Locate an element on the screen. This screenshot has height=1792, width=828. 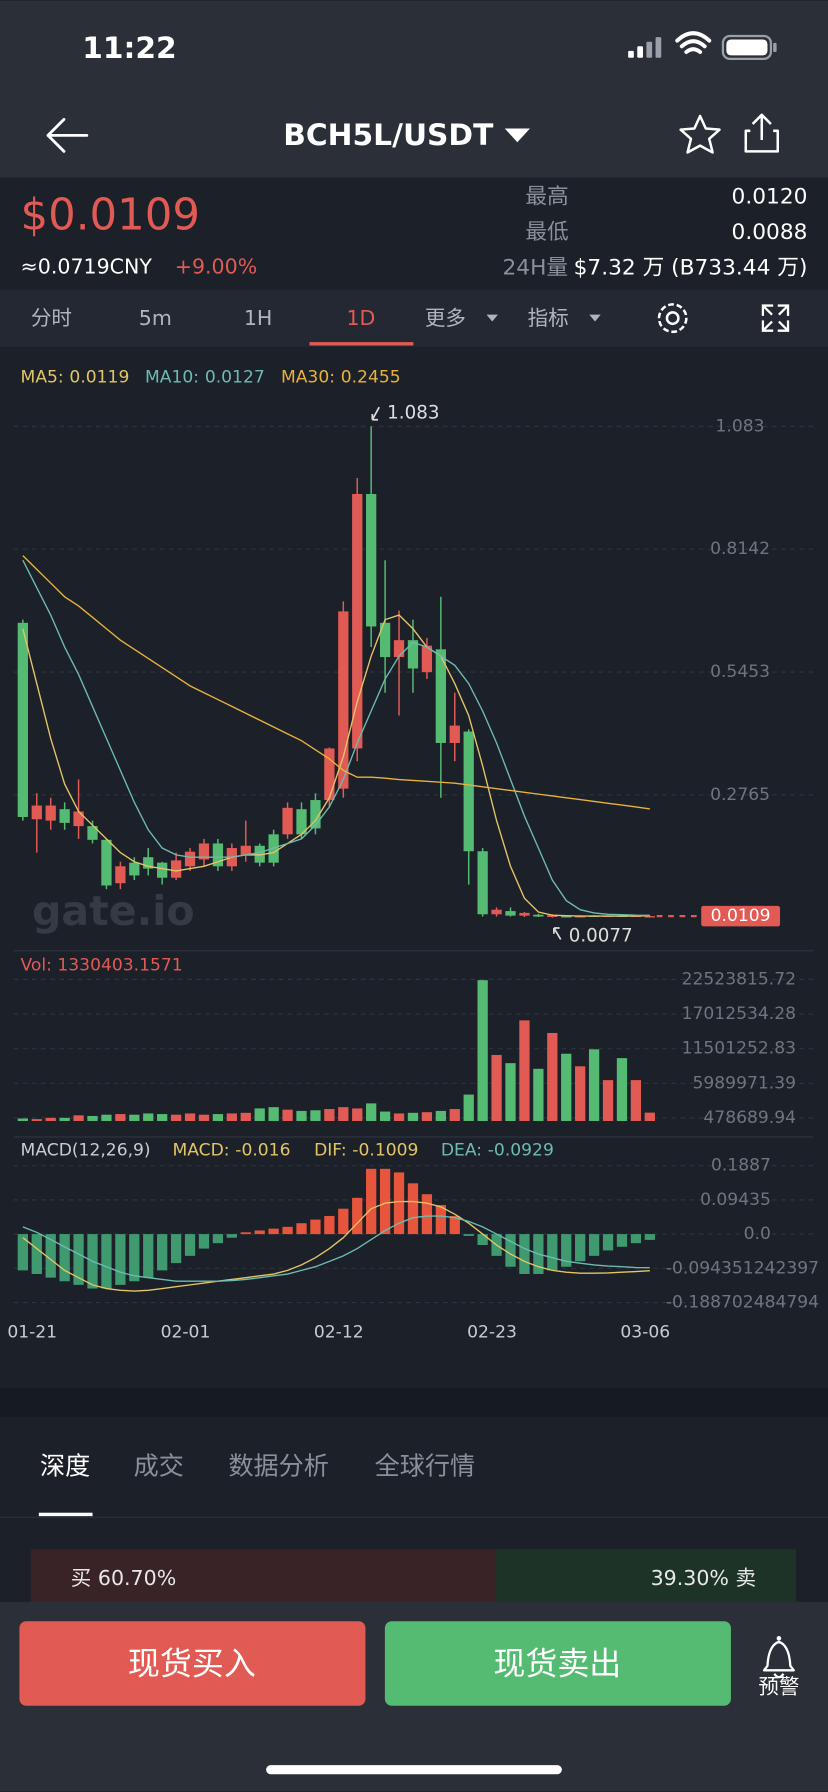
buy-button is located at coordinates (192, 1663).